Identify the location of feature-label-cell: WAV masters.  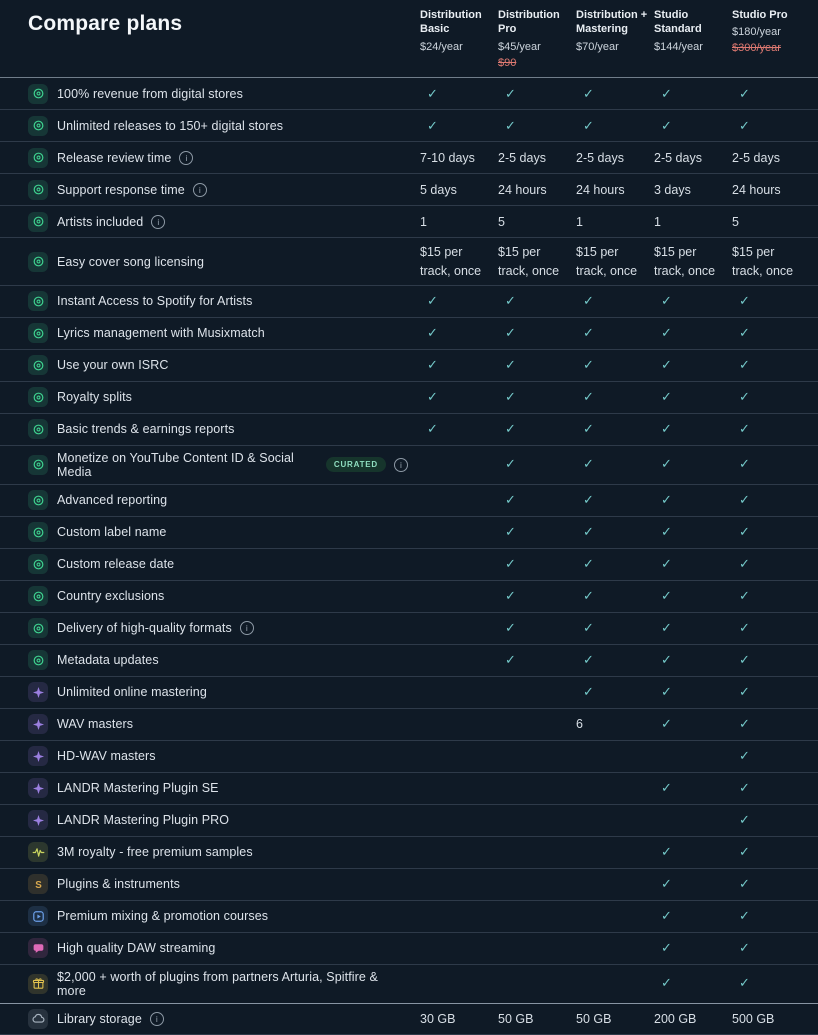
(224, 724).